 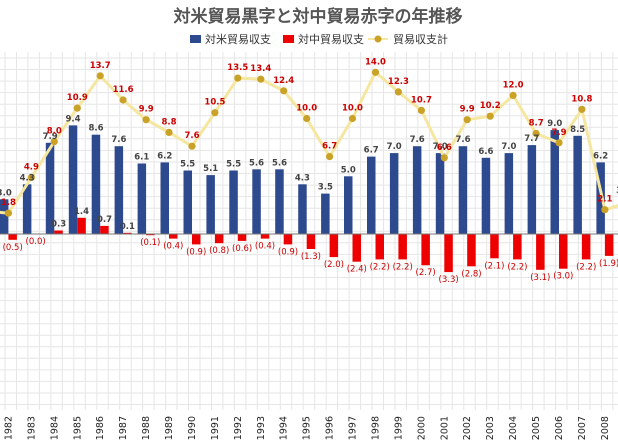 I want to click on legend-label-us: 対米貿易収支, so click(x=238, y=39).